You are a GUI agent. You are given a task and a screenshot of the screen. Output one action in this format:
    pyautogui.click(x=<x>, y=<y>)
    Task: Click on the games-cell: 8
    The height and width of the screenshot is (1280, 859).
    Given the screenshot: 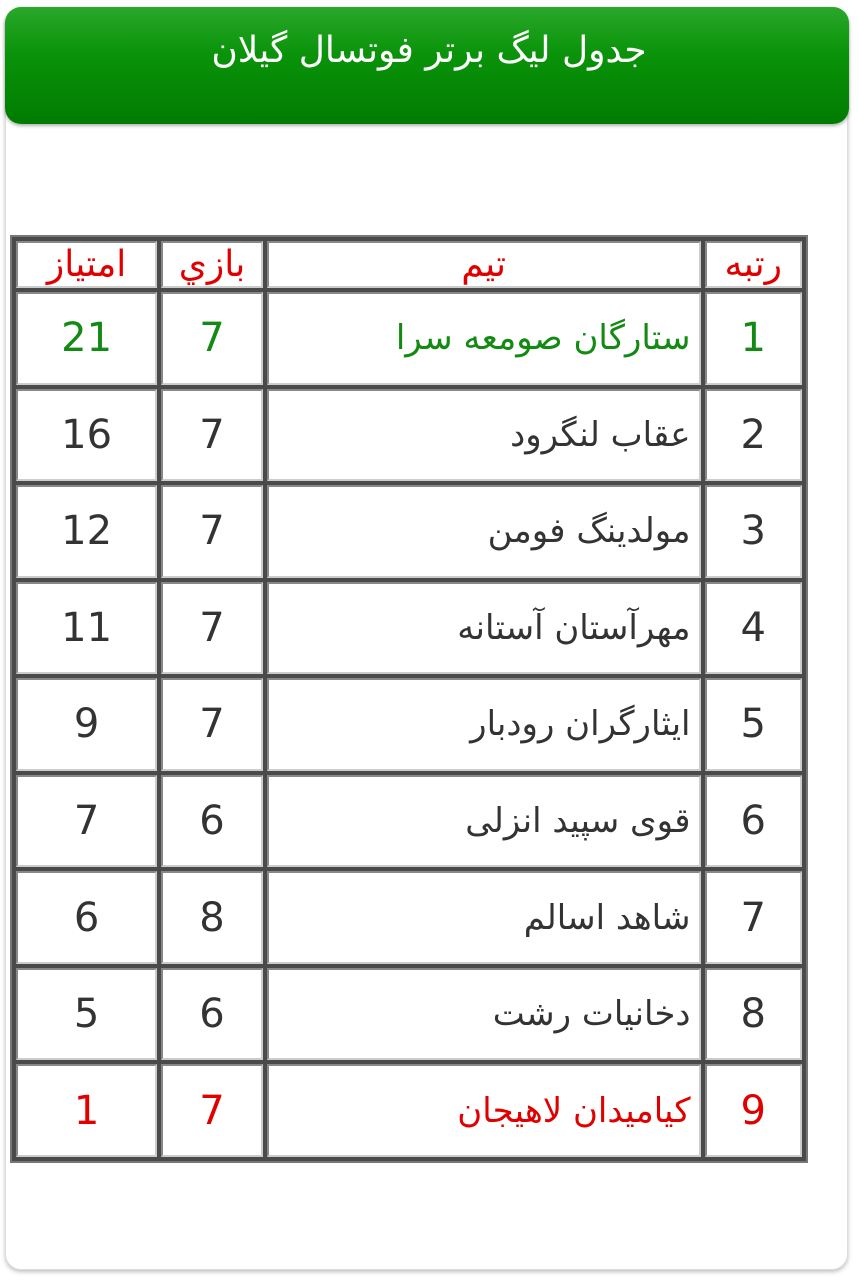 What is the action you would take?
    pyautogui.click(x=212, y=917)
    